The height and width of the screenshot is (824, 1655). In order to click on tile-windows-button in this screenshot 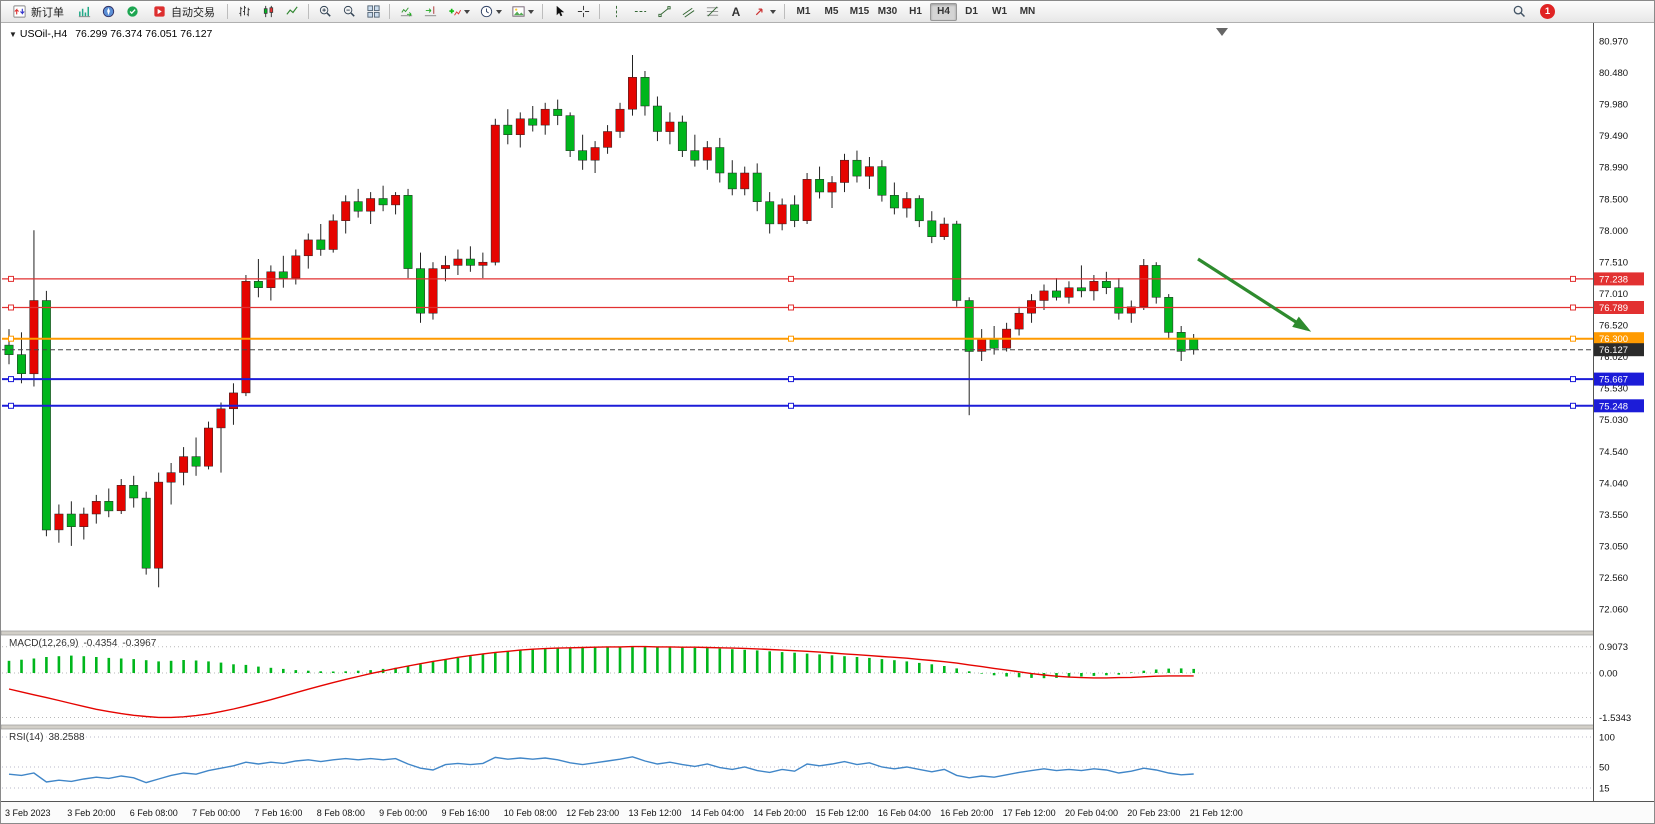, I will do `click(373, 12)`.